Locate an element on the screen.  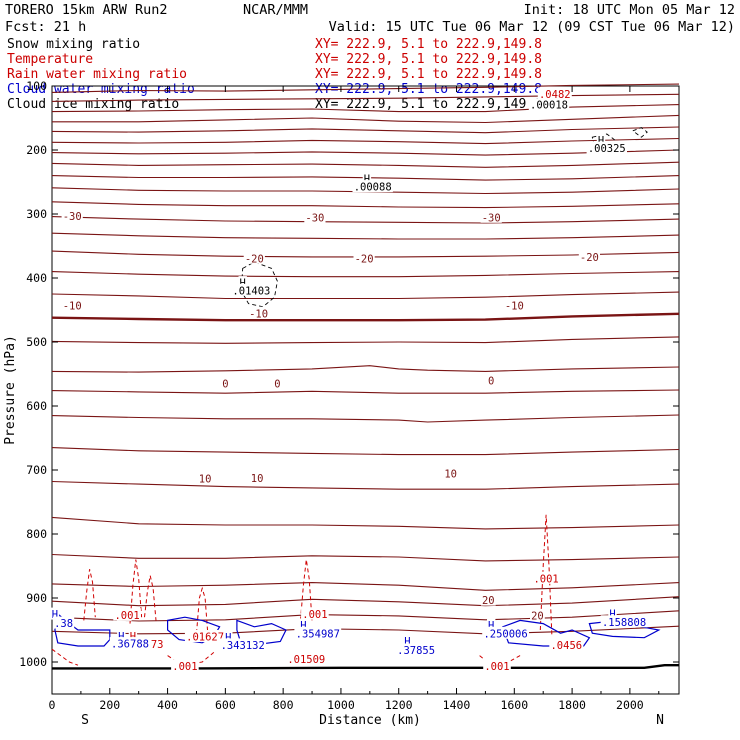
y-tick-label-400: 400 is located at coordinates (36, 278).